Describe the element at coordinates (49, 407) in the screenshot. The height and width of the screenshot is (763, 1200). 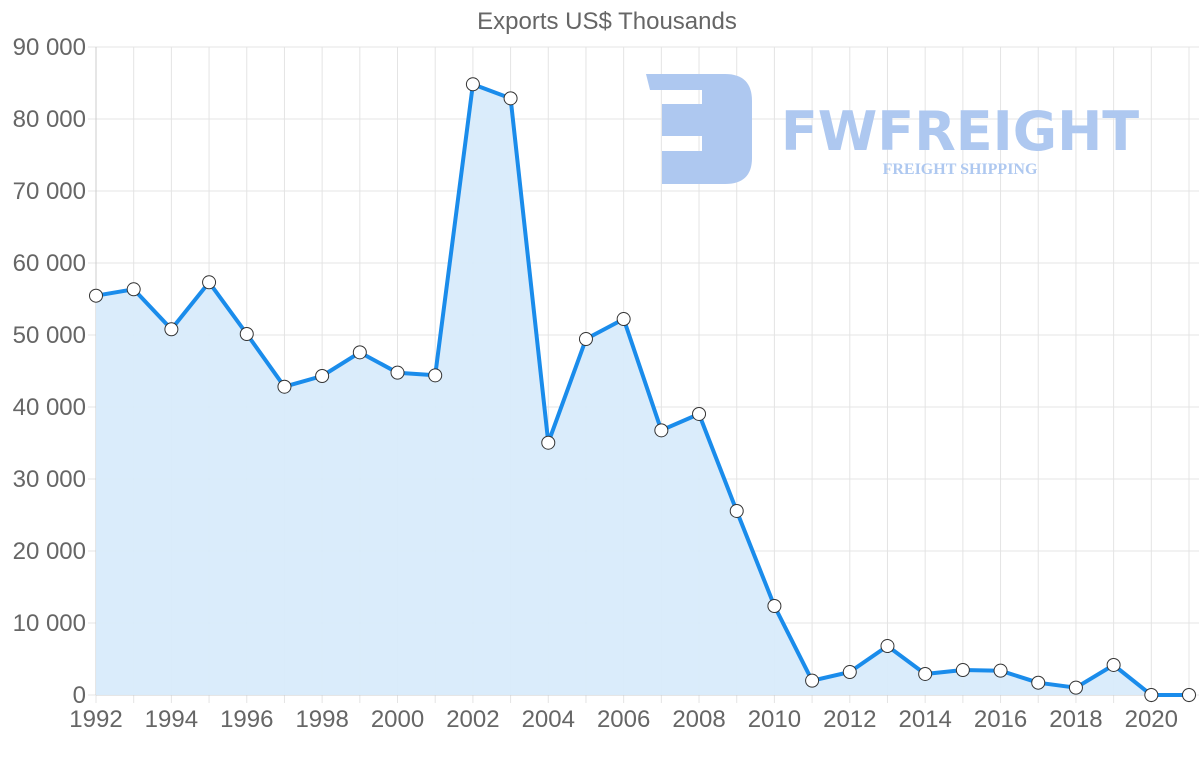
I see `y-tick-label: 40 000` at that location.